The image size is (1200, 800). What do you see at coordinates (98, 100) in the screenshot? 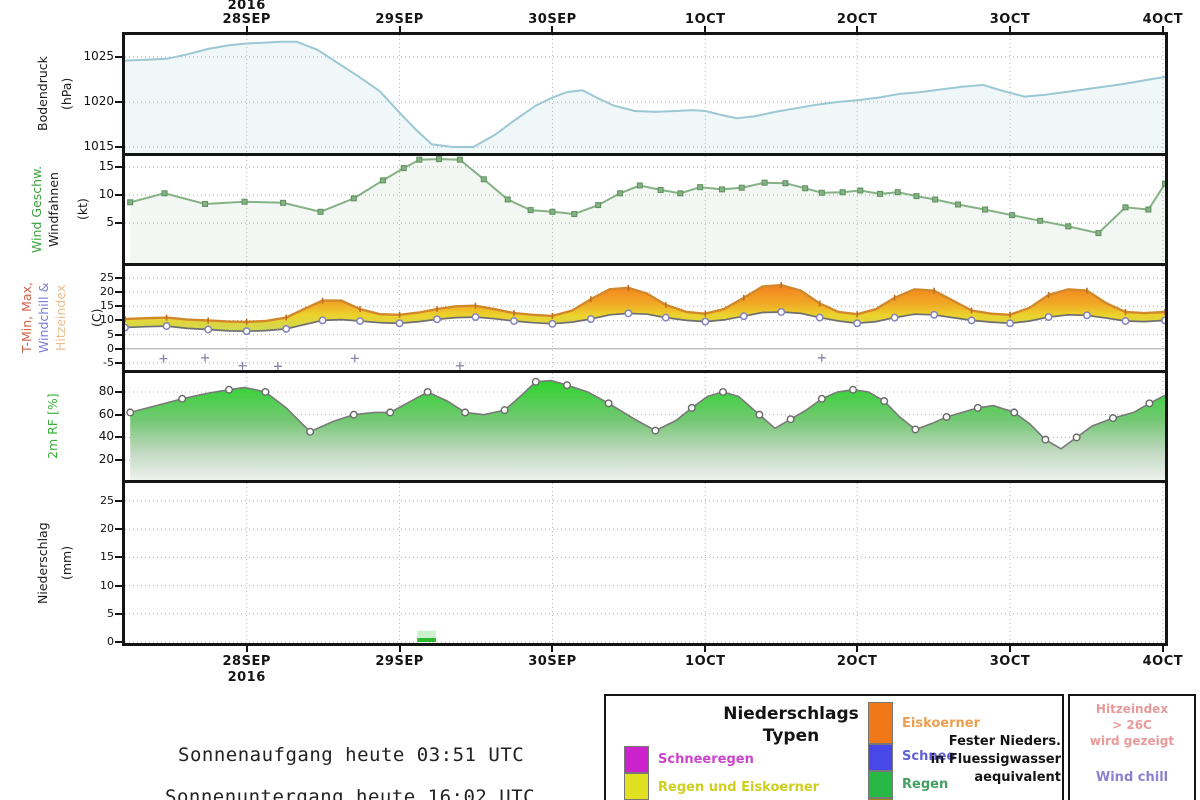
I see `pressure-tick-label: 1020` at bounding box center [98, 100].